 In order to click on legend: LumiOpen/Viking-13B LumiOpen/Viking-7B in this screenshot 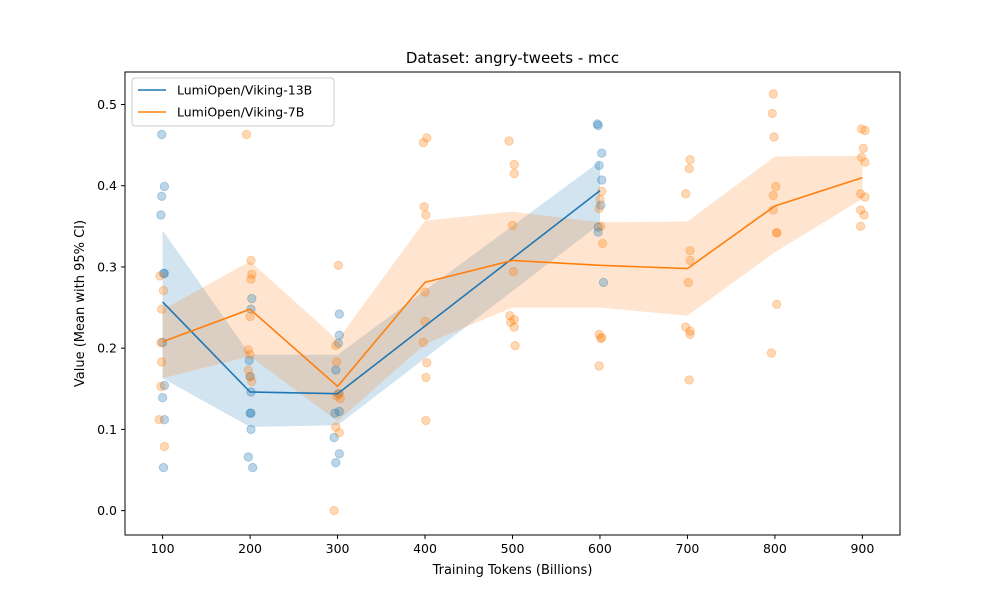, I will do `click(233, 102)`.